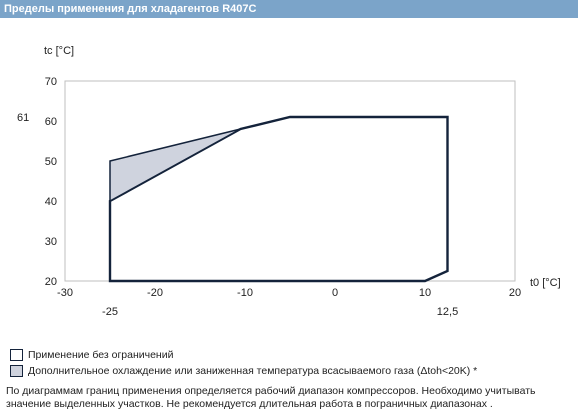  I want to click on x-marker-label: 12,5, so click(447, 312).